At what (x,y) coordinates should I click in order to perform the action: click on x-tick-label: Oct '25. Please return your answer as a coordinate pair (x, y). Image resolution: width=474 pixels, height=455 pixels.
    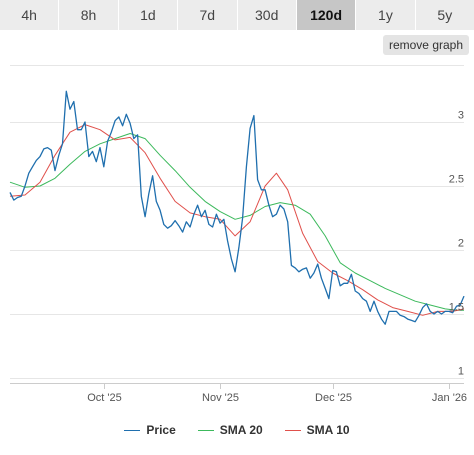
    Looking at the image, I should click on (104, 398).